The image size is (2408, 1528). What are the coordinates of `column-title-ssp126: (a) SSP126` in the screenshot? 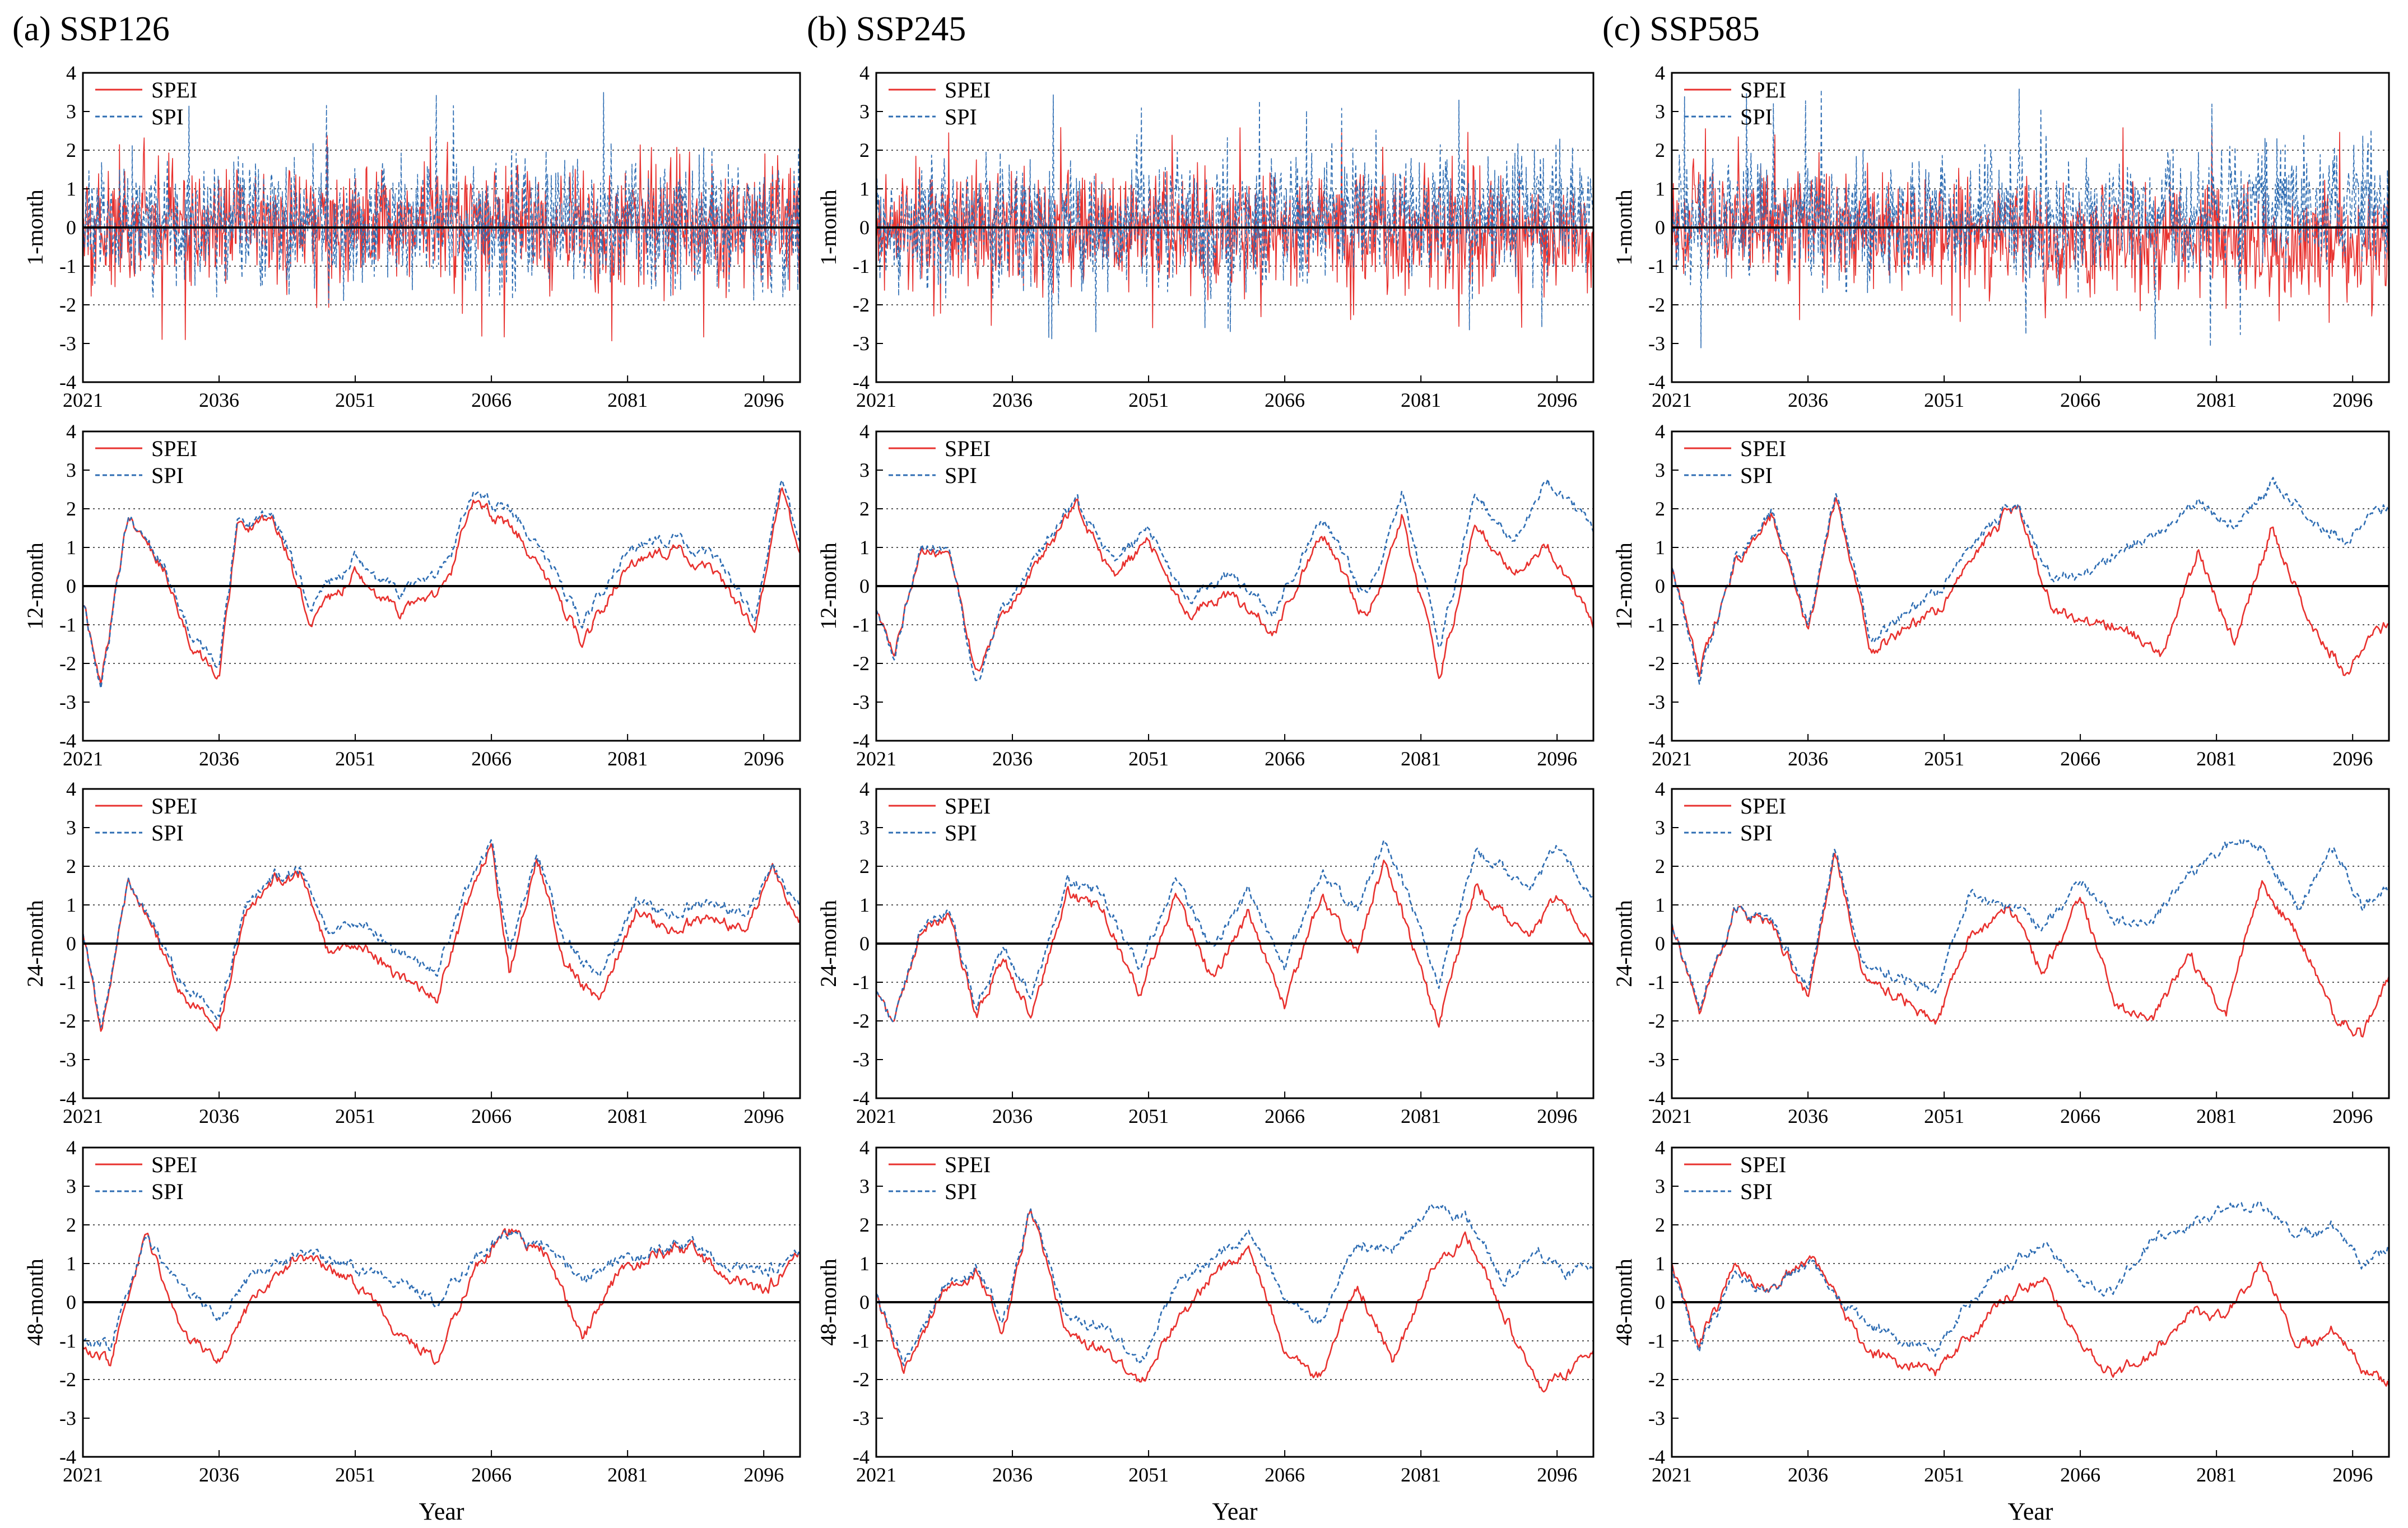 It's located at (91, 29).